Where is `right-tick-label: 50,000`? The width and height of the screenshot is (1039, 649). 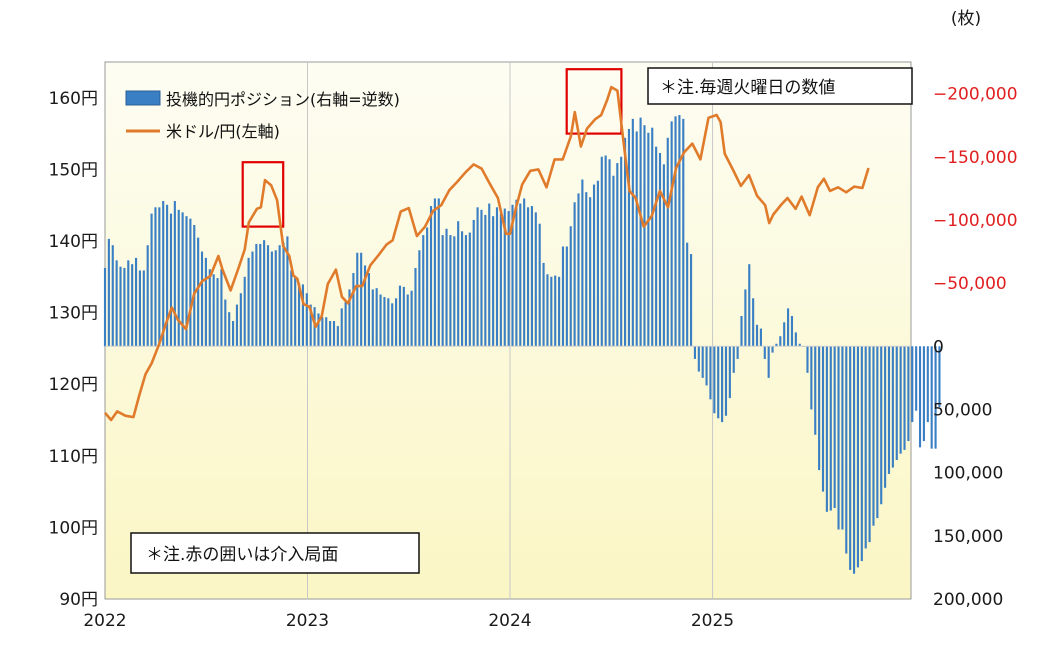 right-tick-label: 50,000 is located at coordinates (962, 411).